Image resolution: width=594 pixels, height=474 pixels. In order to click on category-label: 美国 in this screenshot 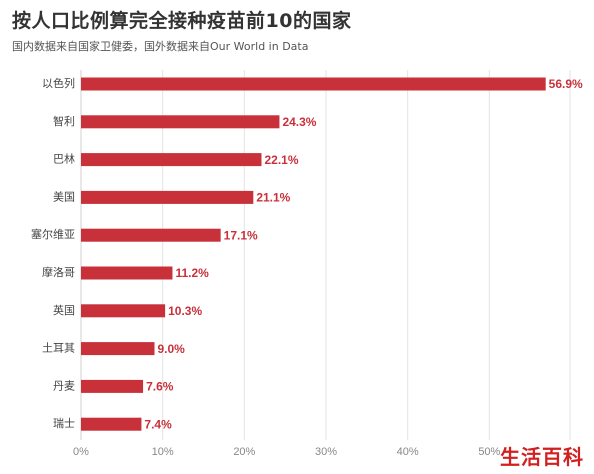, I will do `click(64, 196)`.